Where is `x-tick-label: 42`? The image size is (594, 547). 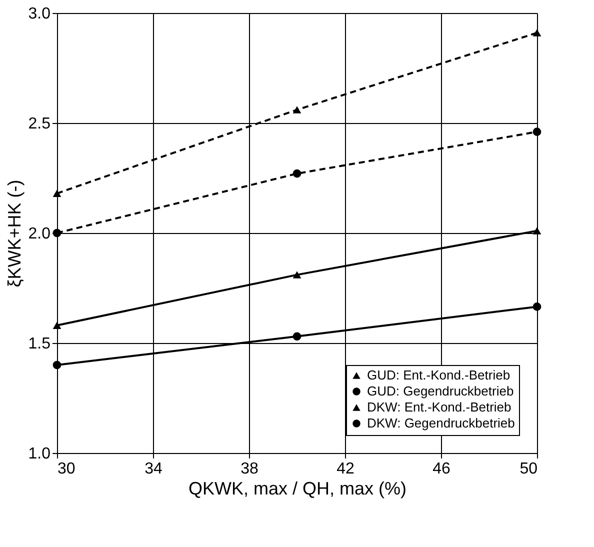
x-tick-label: 42 is located at coordinates (345, 469).